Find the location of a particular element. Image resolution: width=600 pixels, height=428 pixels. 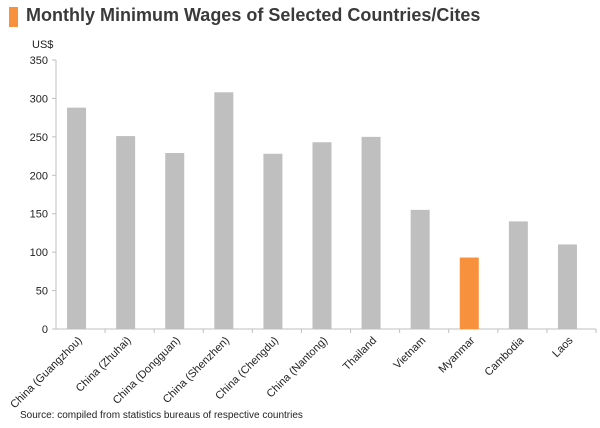

y-unit-label: US$ is located at coordinates (42, 45).